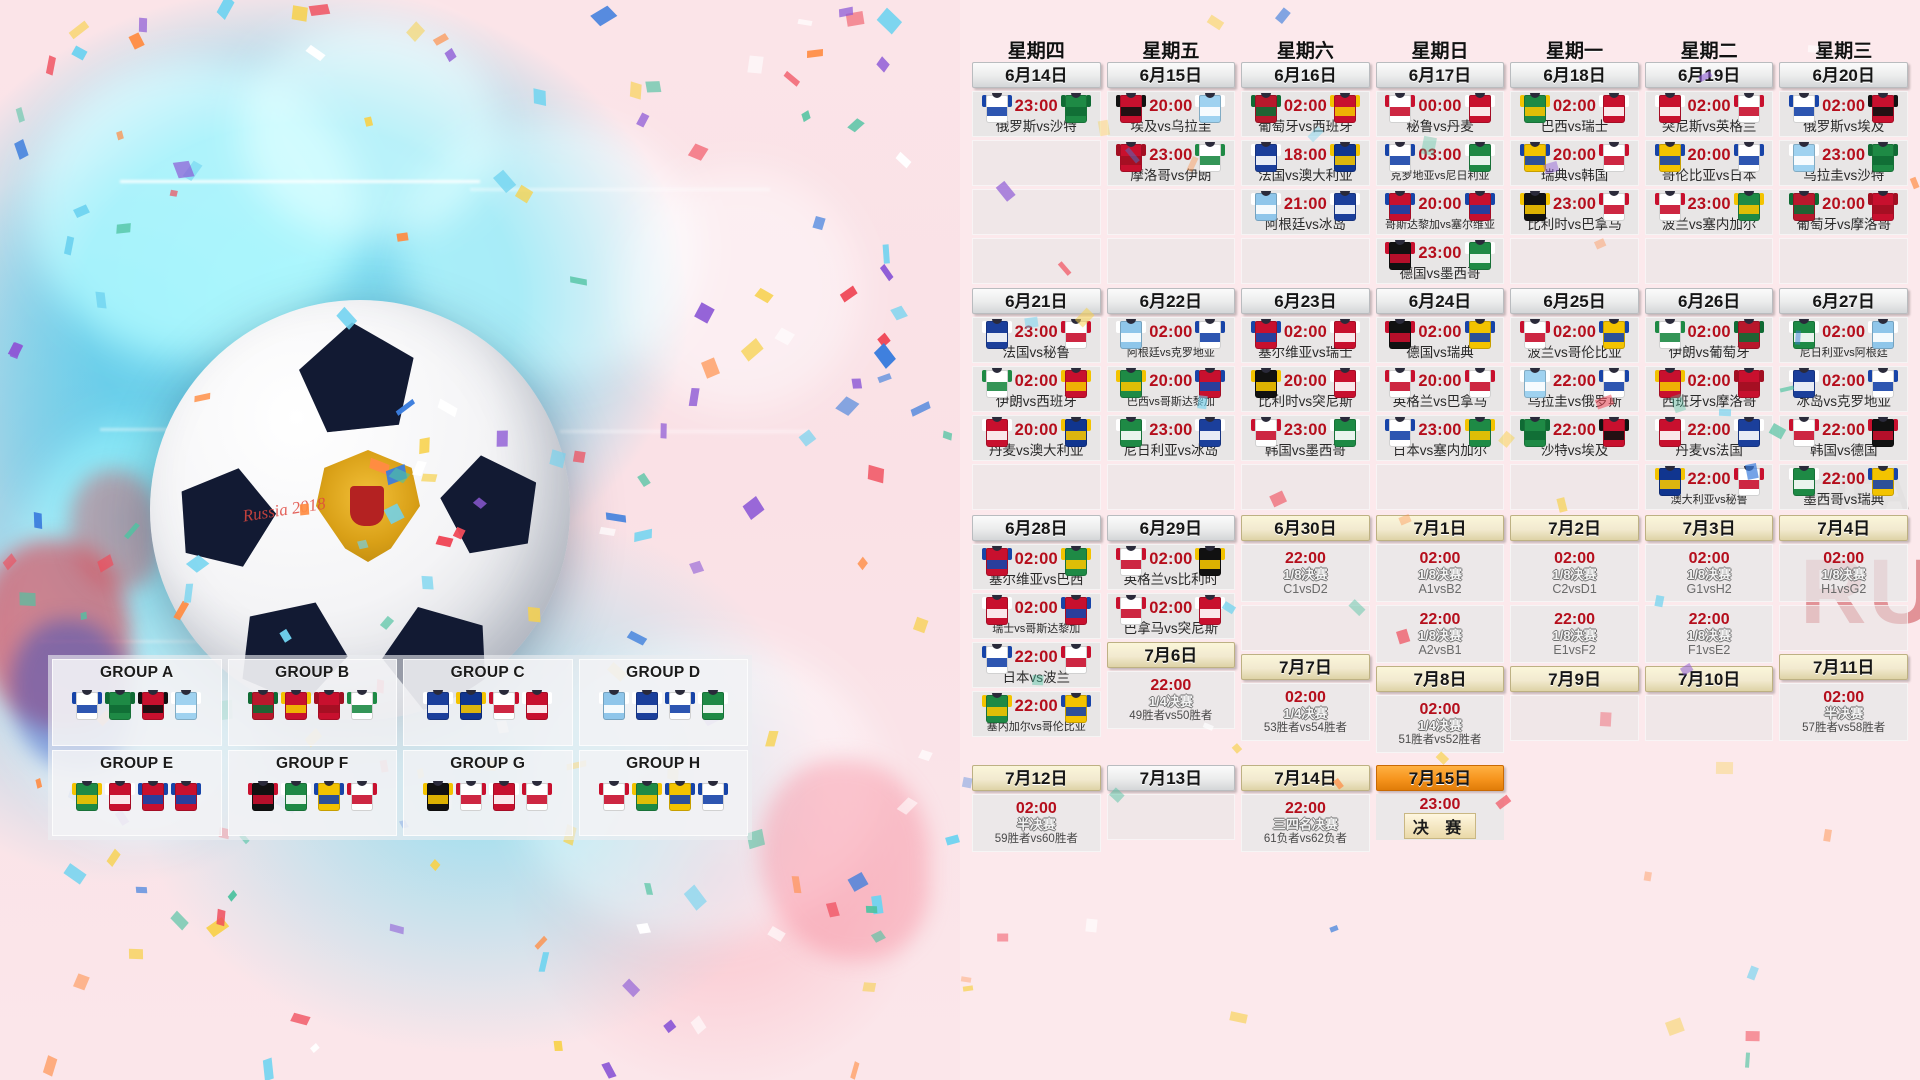 The height and width of the screenshot is (1080, 1920). I want to click on match-cell: 23:00 比利时vs巴拿马, so click(1574, 212).